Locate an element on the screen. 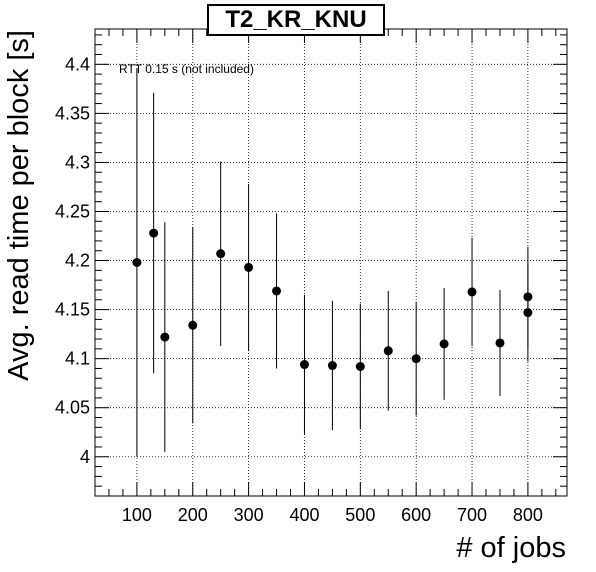  chart-title-box: T2_KR_KNU is located at coordinates (296, 20).